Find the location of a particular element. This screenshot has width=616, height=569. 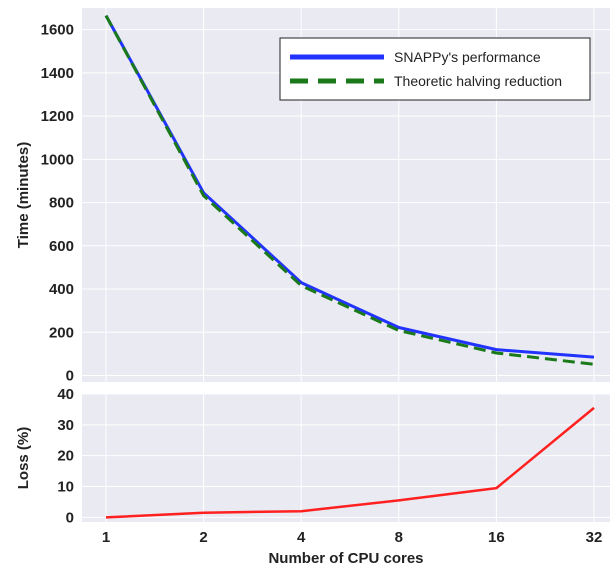

legend-box is located at coordinates (435, 69).